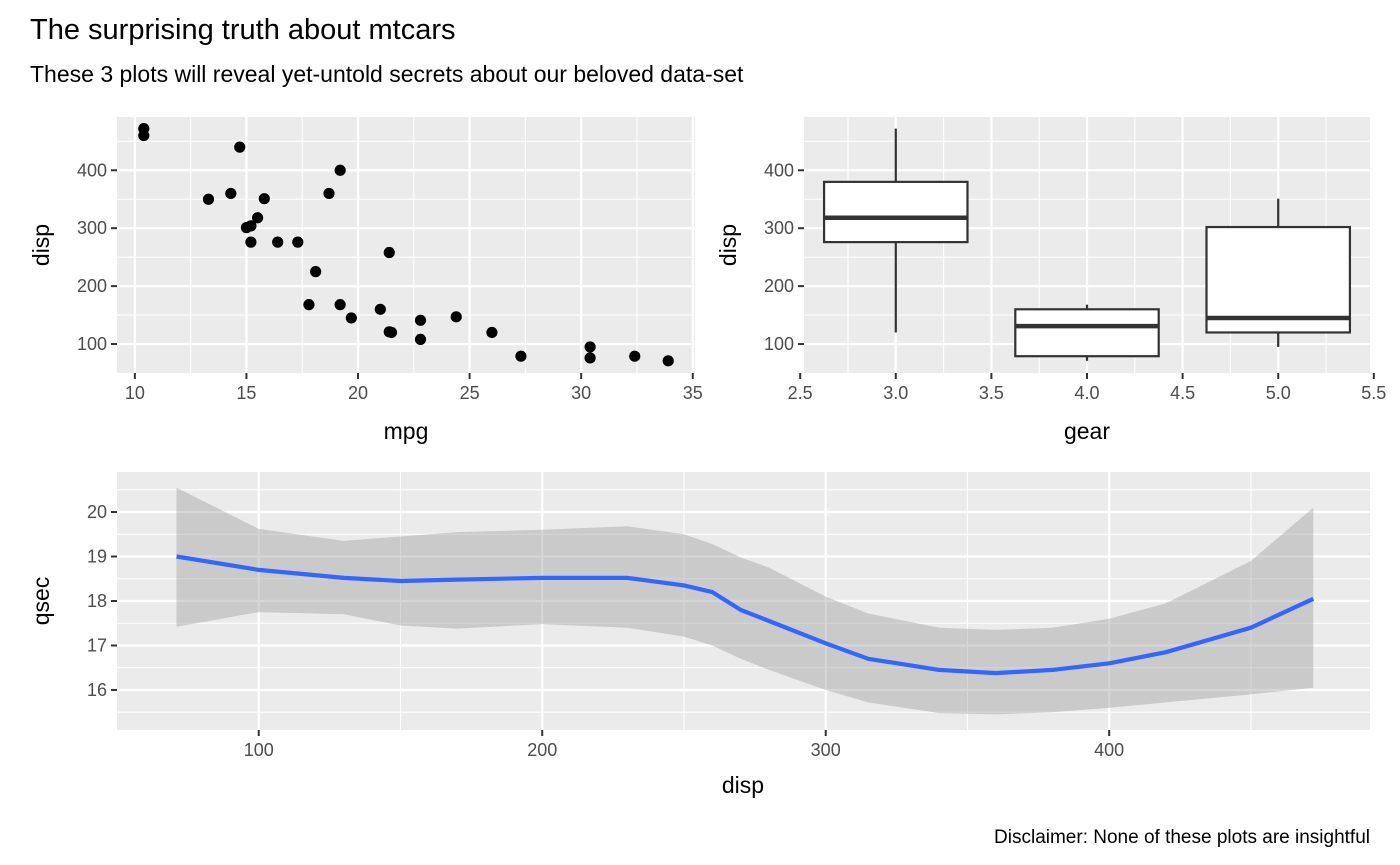 This screenshot has height=865, width=1400. I want to click on scatter-y-tick-label: 100, so click(92, 344).